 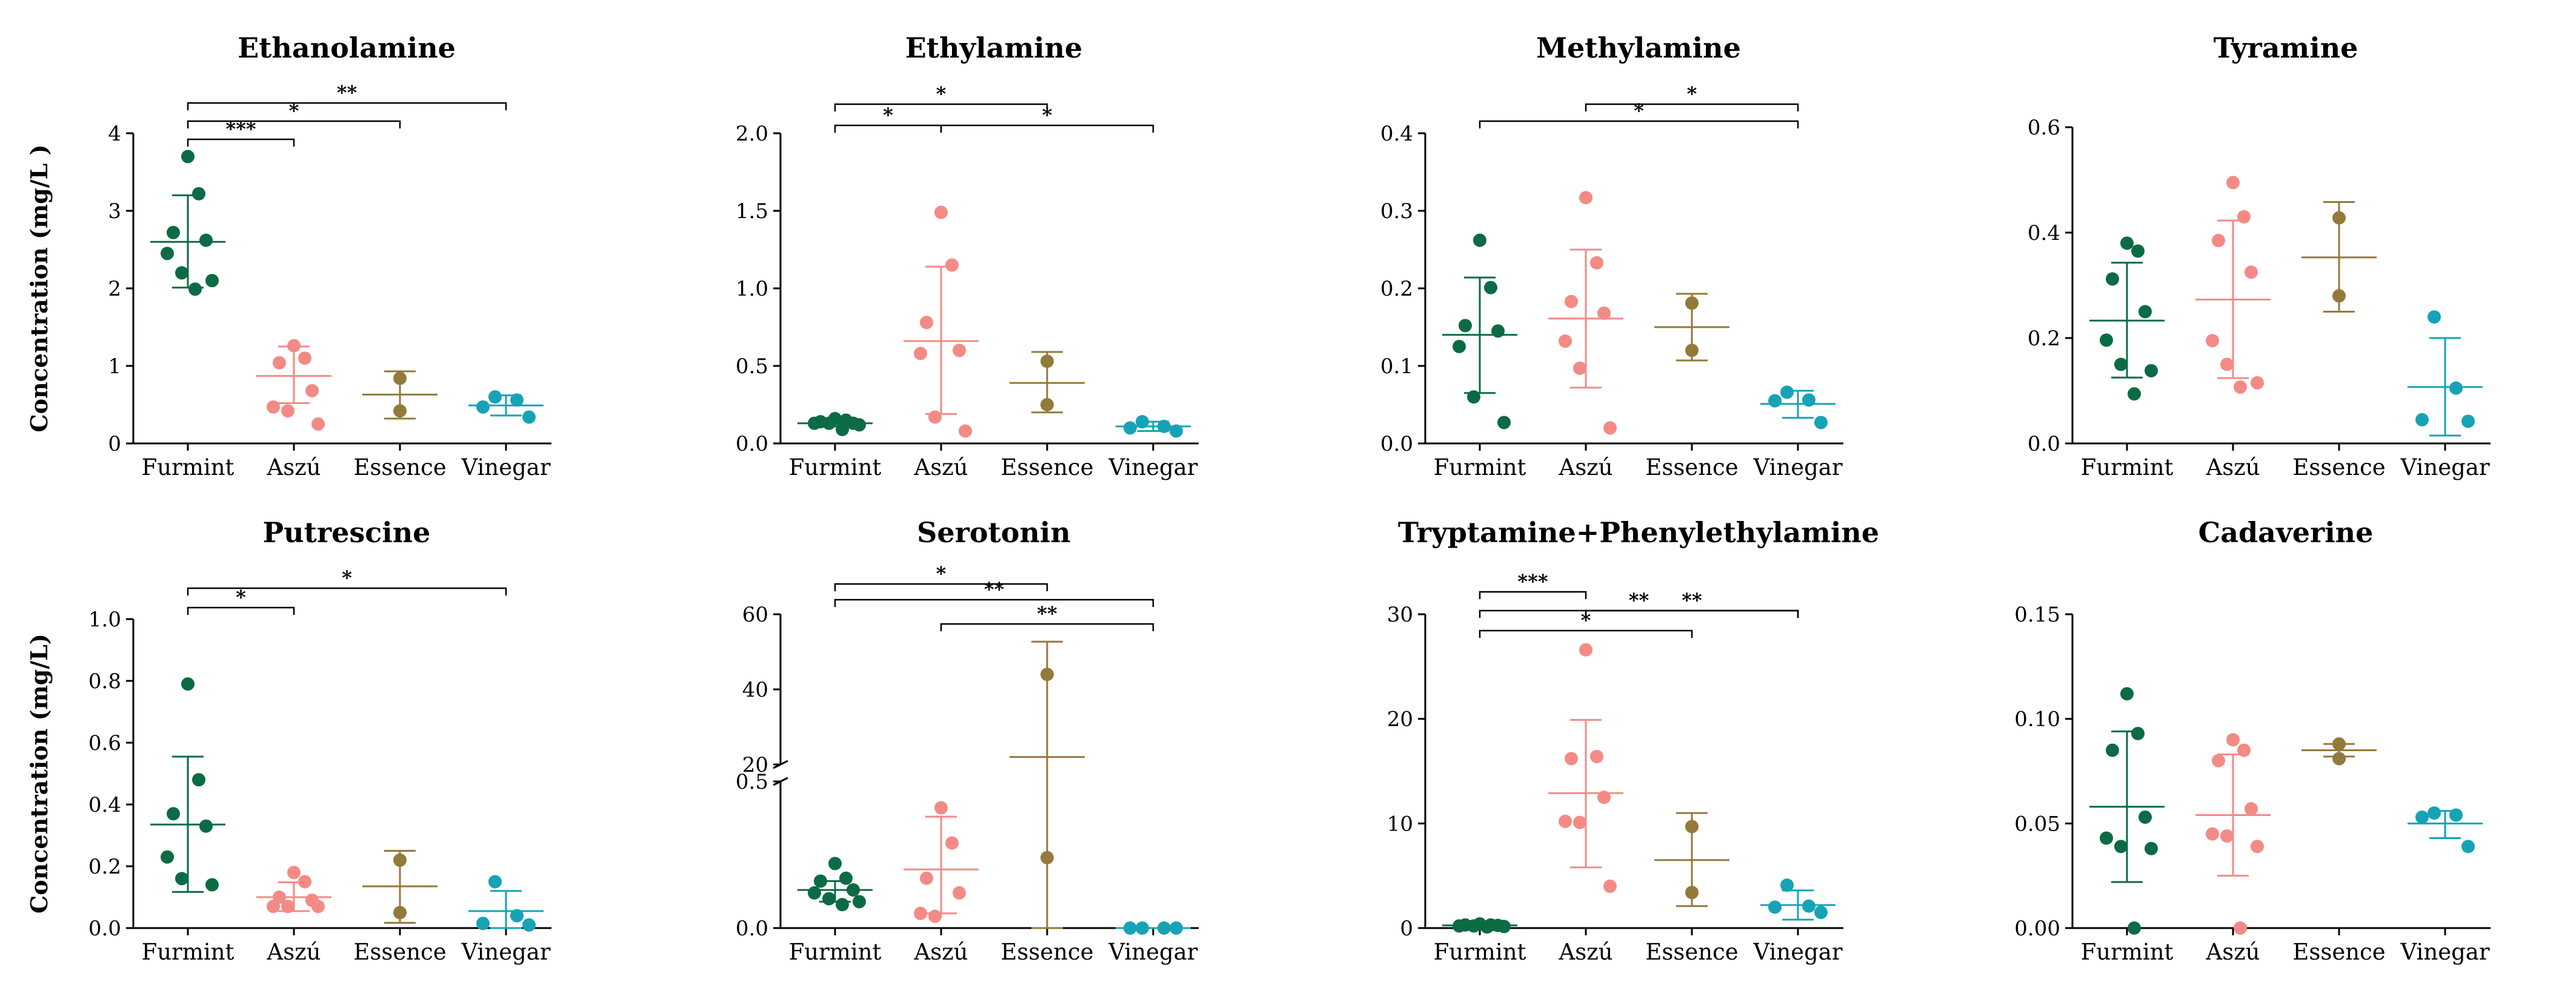 I want to click on chart-title: Putrescine, so click(x=347, y=532).